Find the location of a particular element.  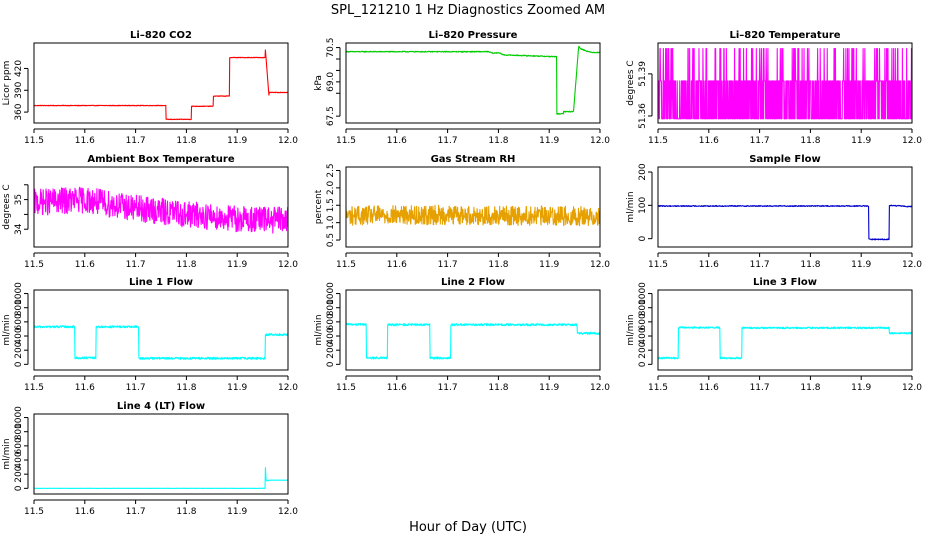

panel-title: Li–820 Pressure is located at coordinates (473, 35).